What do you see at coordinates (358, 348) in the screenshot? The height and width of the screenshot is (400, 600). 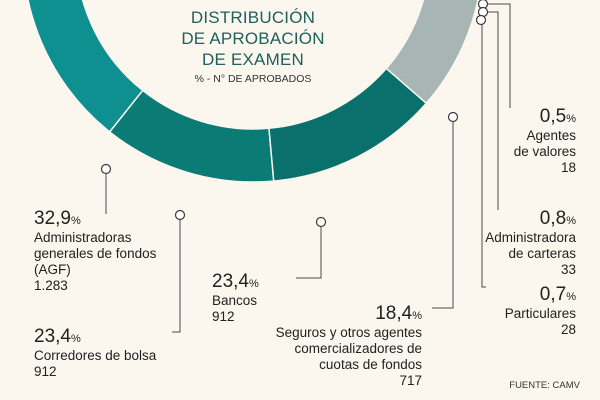 I see `category-label: comercializadores de` at bounding box center [358, 348].